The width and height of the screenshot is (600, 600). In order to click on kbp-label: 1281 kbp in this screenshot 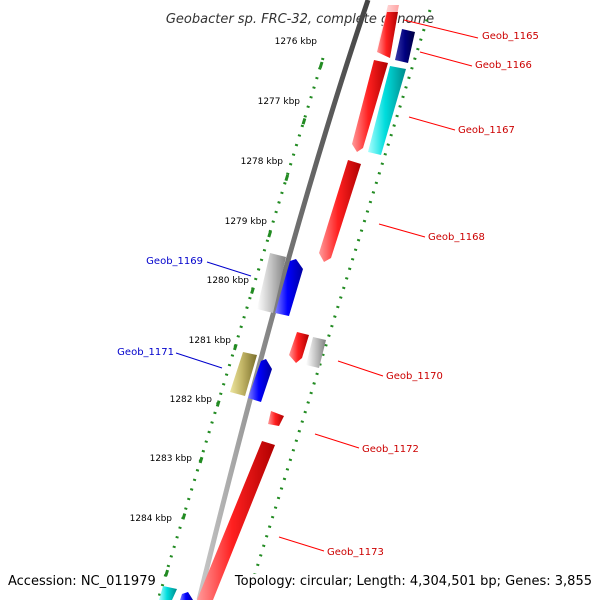, I will do `click(210, 341)`.